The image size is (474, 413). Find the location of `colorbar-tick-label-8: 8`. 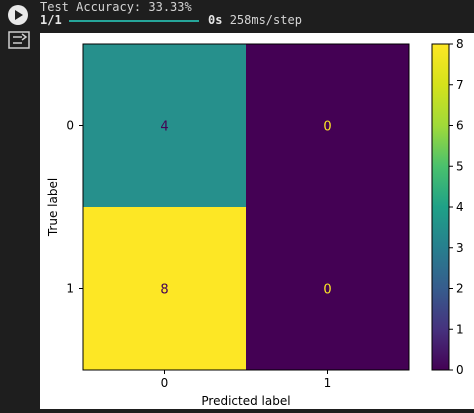

colorbar-tick-label-8: 8 is located at coordinates (460, 44).